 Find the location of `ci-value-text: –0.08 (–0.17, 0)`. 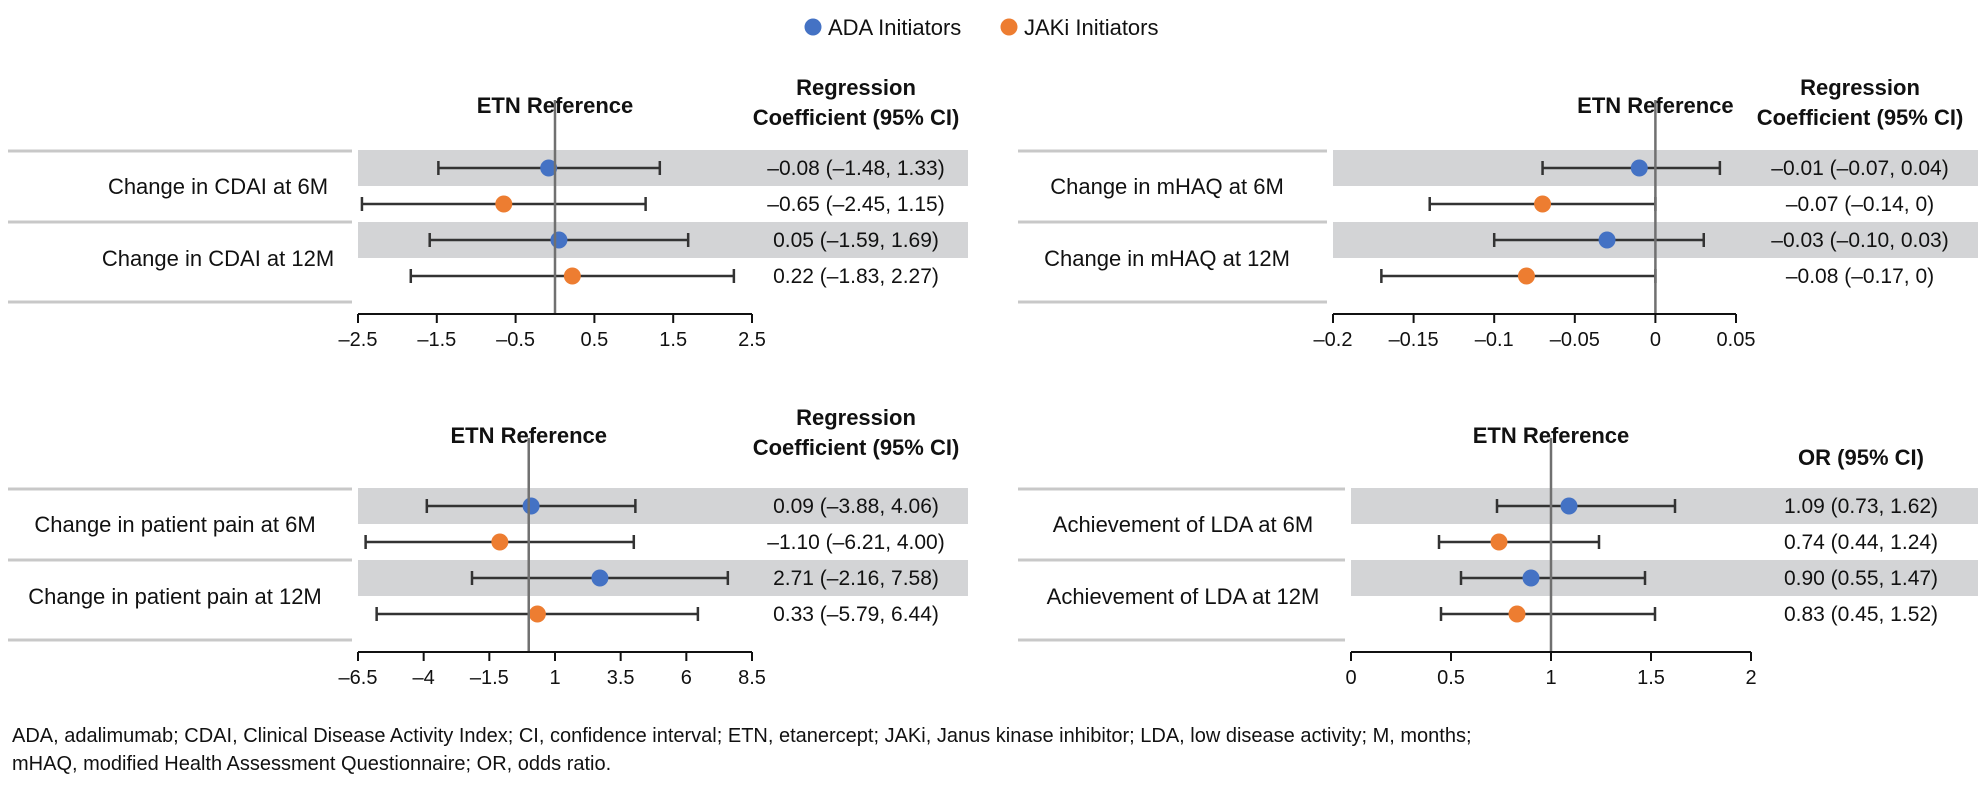

ci-value-text: –0.08 (–0.17, 0) is located at coordinates (1860, 276).